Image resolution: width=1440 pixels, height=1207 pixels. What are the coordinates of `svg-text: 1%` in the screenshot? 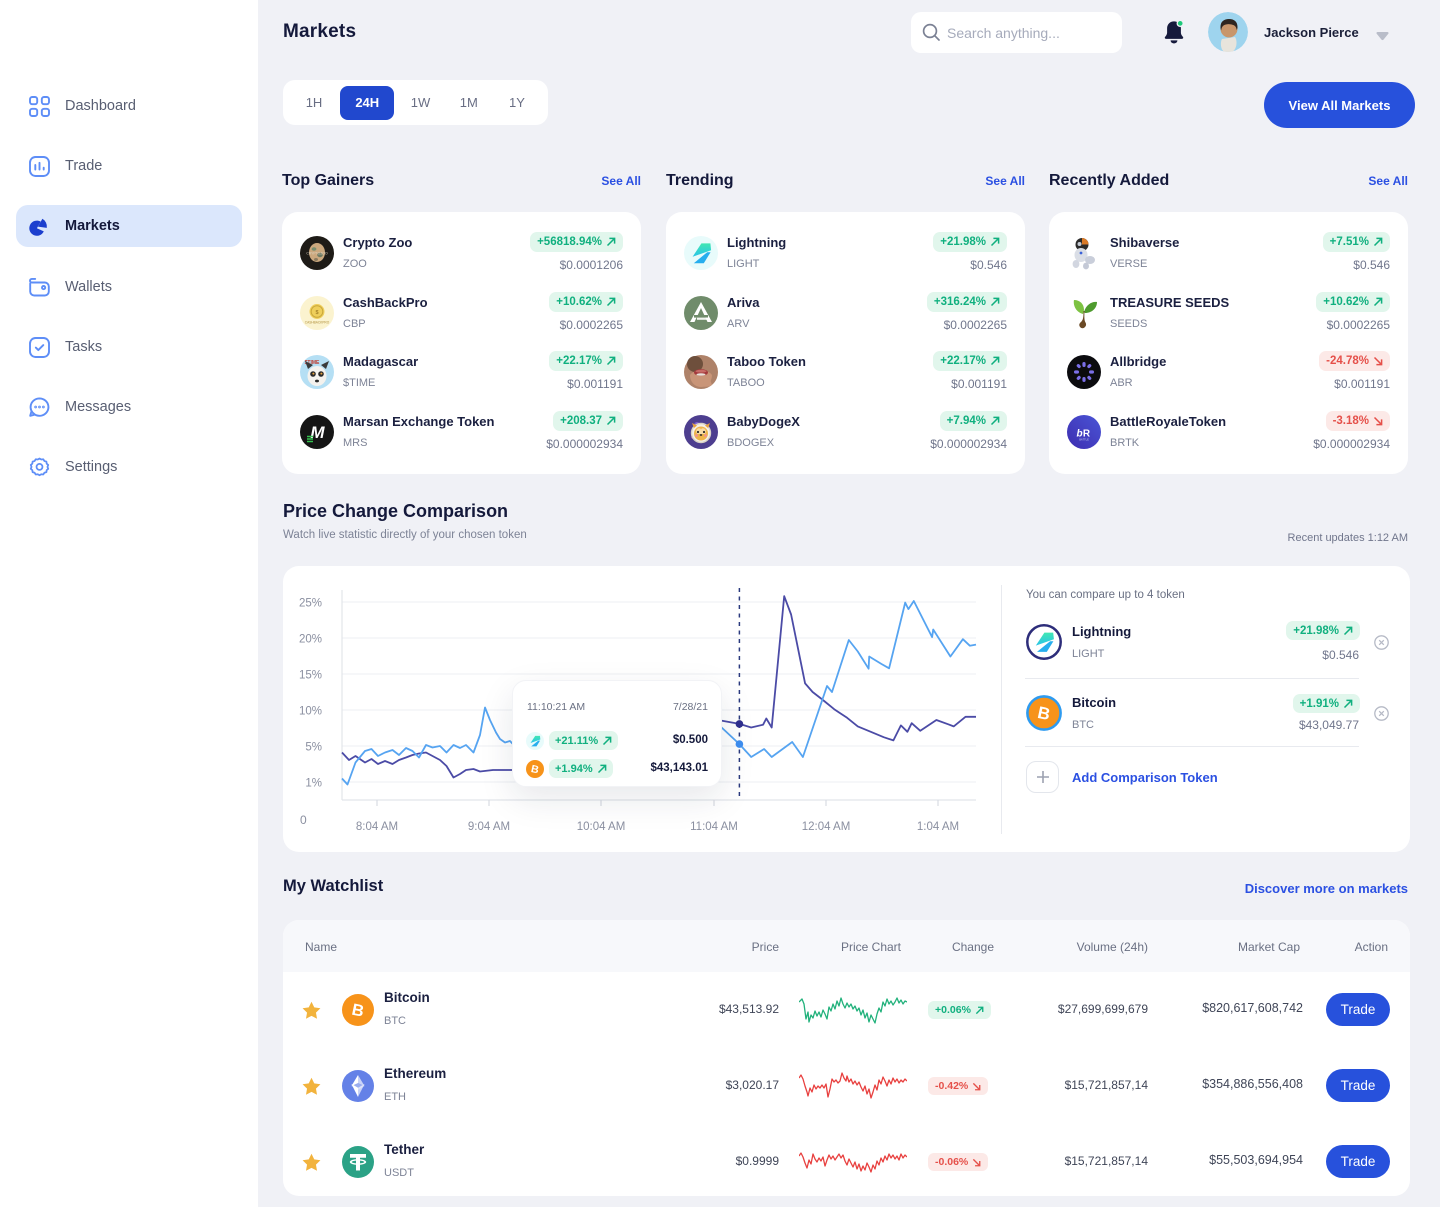 It's located at (313, 784).